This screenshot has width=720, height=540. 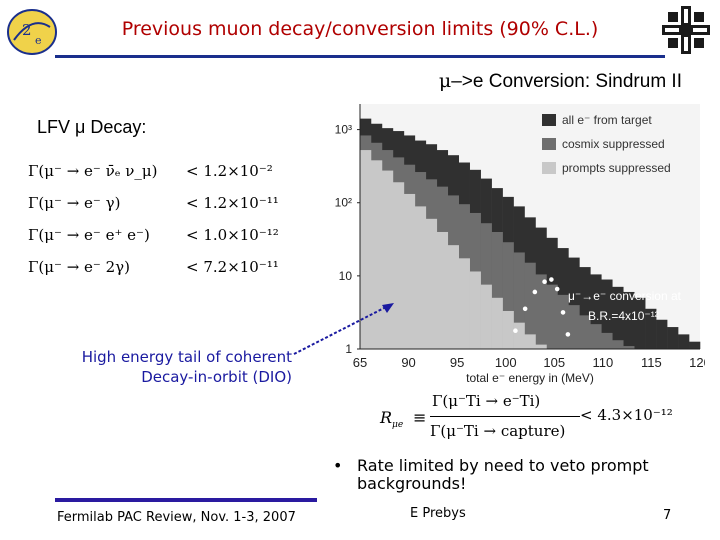 What do you see at coordinates (392, 419) in the screenshot?
I see `formula-lhs: Rμe` at bounding box center [392, 419].